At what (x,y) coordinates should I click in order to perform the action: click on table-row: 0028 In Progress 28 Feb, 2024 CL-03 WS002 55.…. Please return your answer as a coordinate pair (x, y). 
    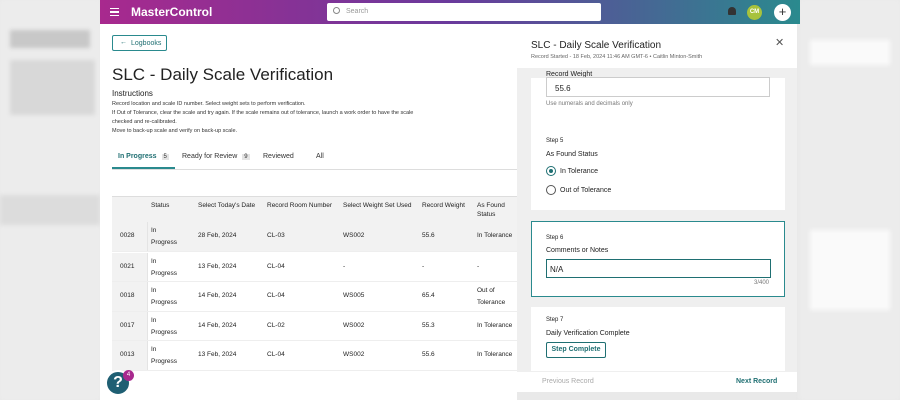
    Looking at the image, I should click on (314, 237).